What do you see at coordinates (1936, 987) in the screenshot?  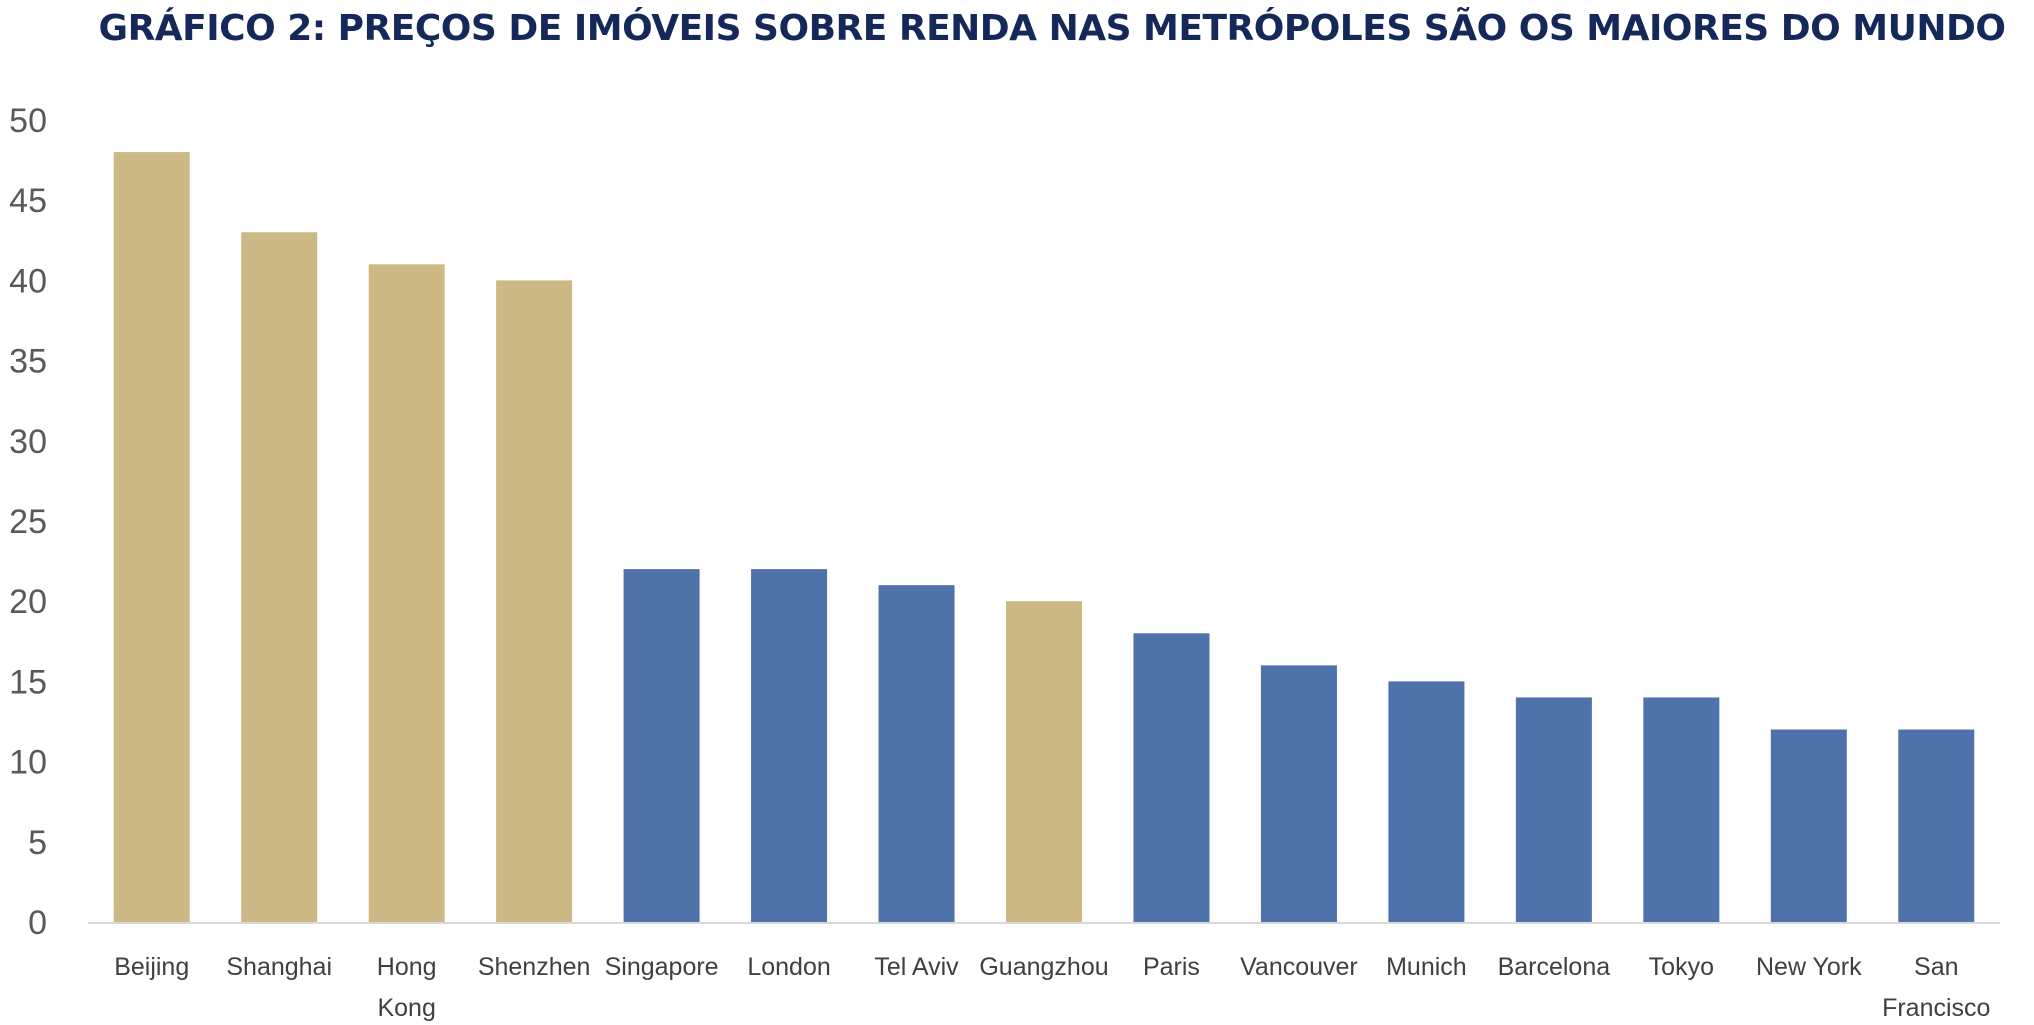 I see `x-tick-label: San Francisco` at bounding box center [1936, 987].